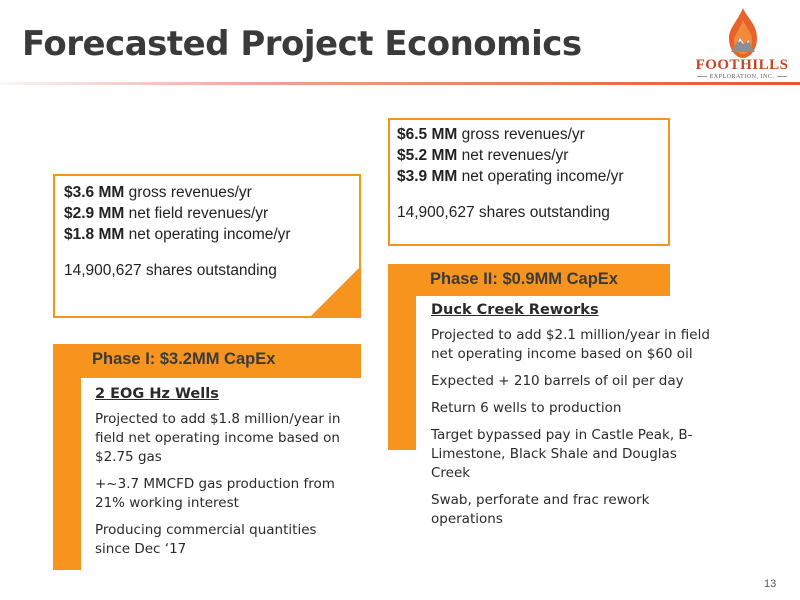 This screenshot has height=600, width=800. Describe the element at coordinates (515, 310) in the screenshot. I see `phase2-subheading: Duck Creek Reworks` at that location.